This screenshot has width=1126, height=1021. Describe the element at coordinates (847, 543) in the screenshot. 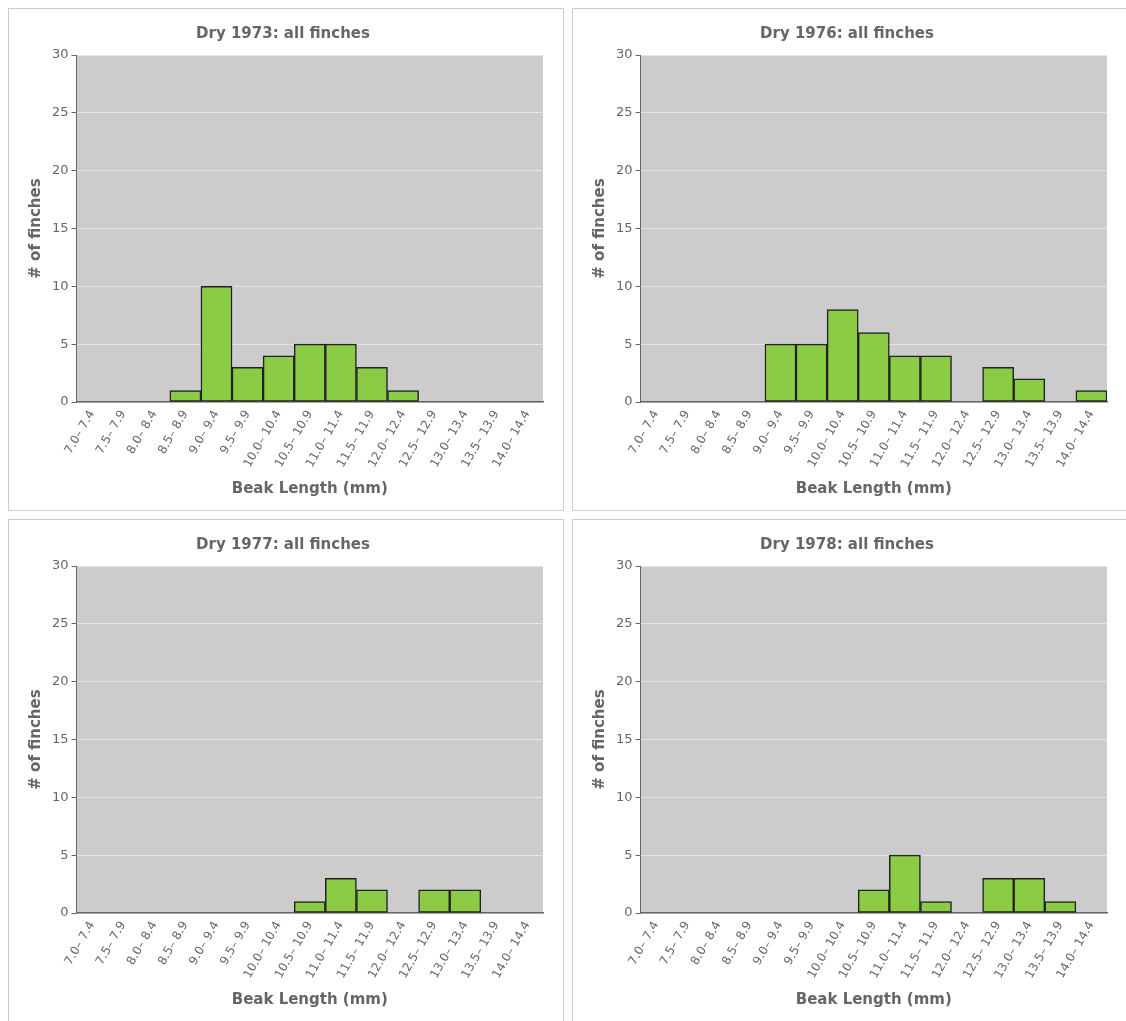

I see `chart-title: Dry 1978: all finches` at that location.